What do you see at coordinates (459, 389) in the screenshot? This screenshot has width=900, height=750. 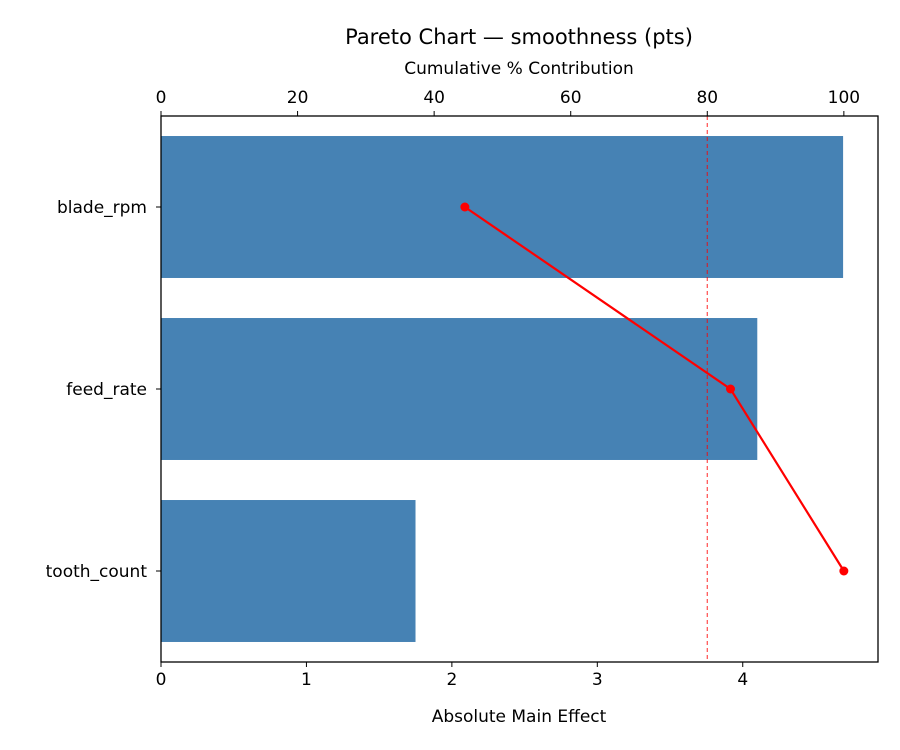 I see `bar-feed_rate` at bounding box center [459, 389].